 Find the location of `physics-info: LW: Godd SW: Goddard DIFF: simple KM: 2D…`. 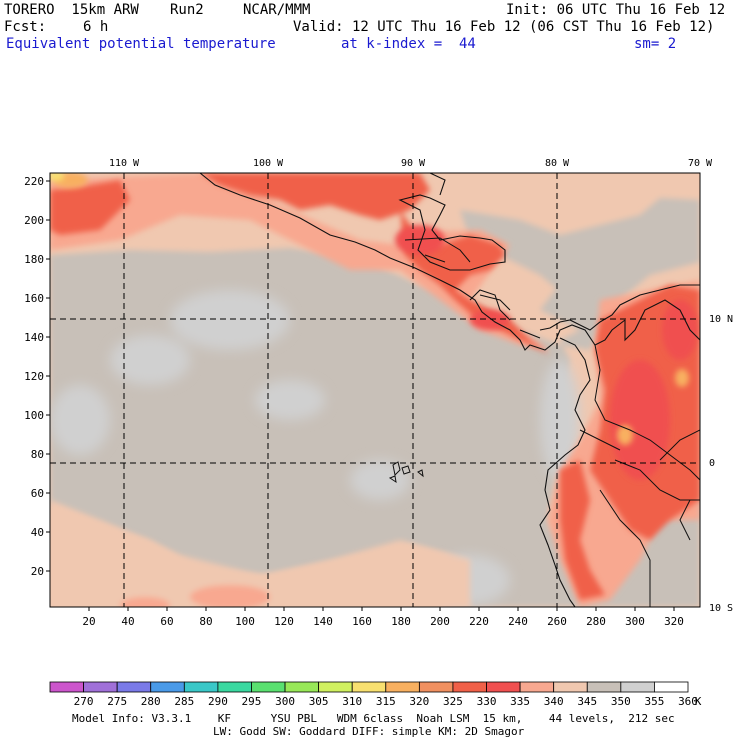

physics-info: LW: Godd SW: Goddard DIFF: simple KM: 2D… is located at coordinates (369, 731).